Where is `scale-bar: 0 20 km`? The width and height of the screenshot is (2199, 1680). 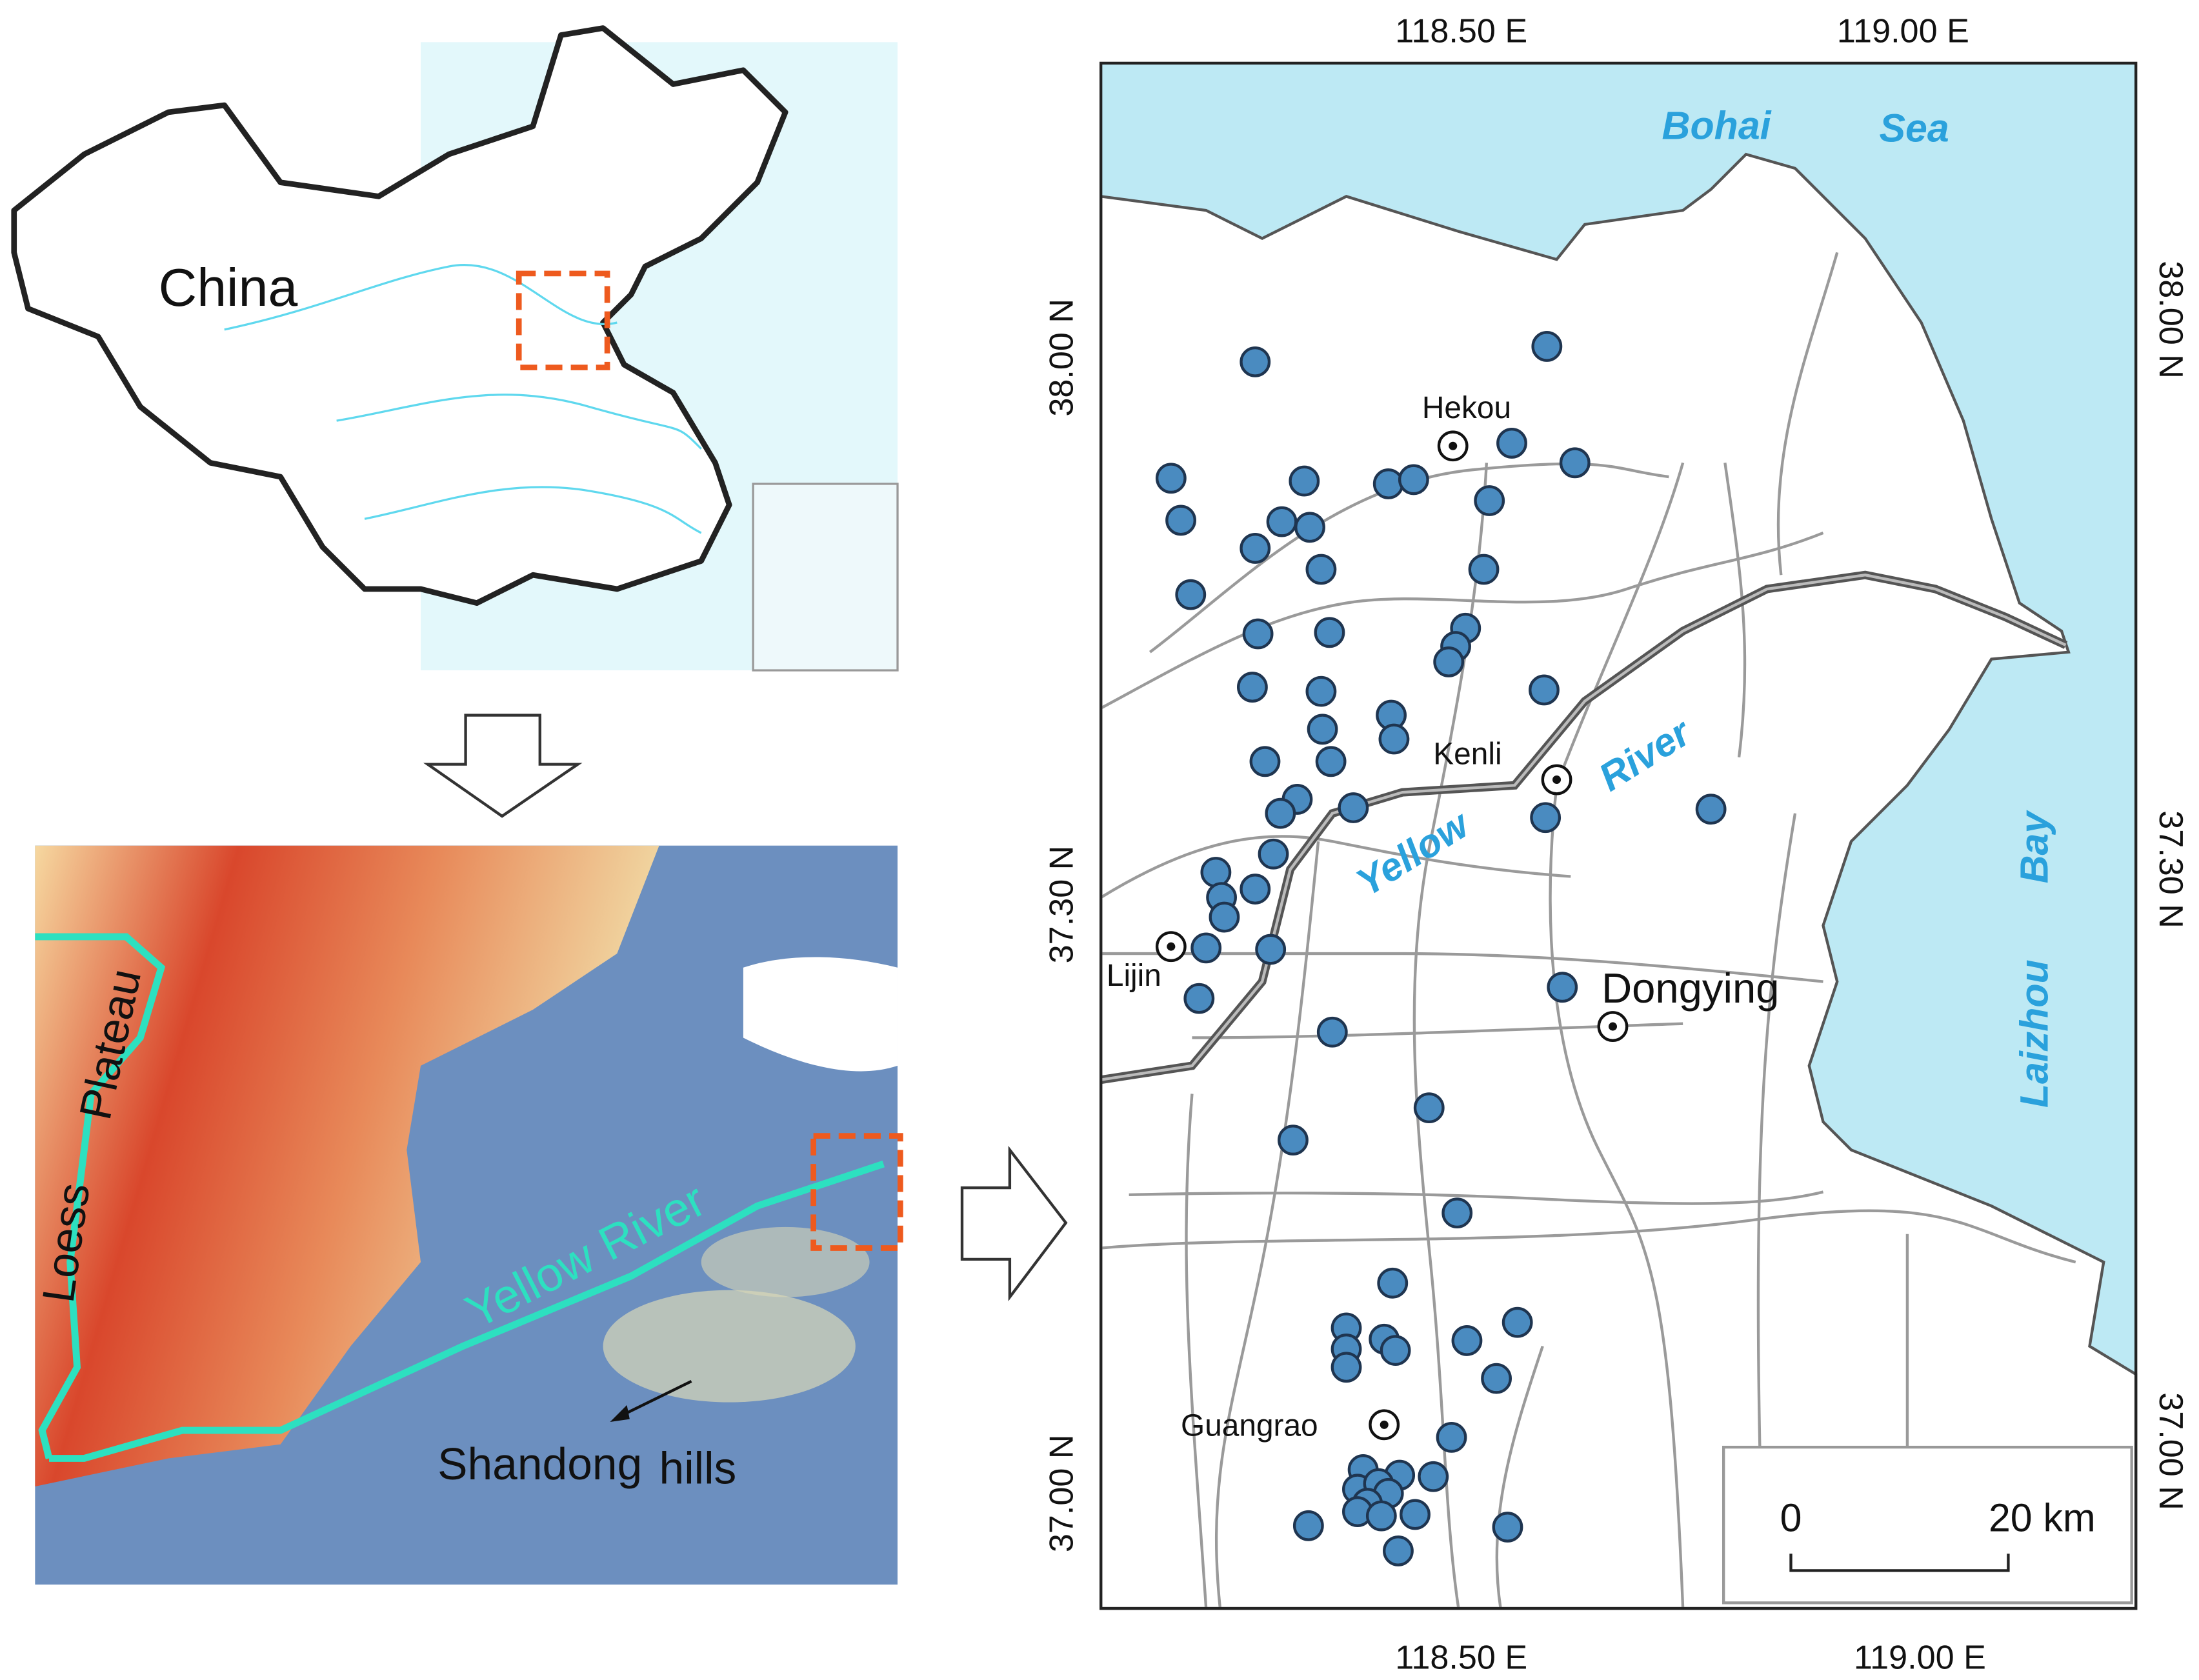 scale-bar: 0 20 km is located at coordinates (1927, 1525).